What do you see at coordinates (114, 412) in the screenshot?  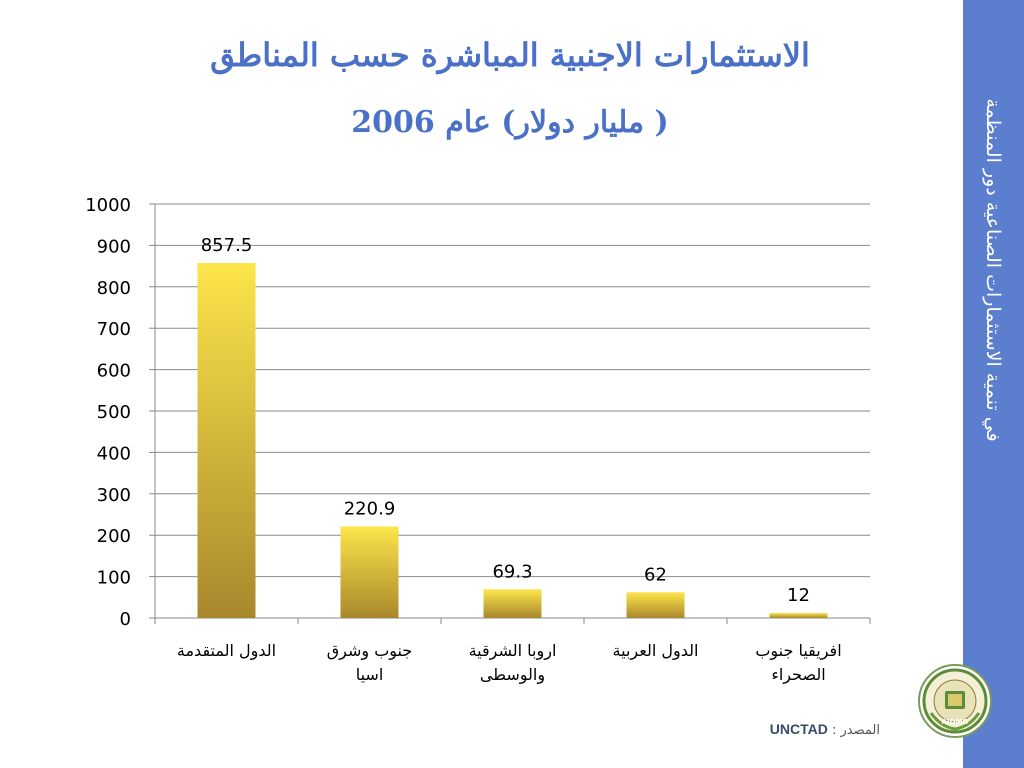 I see `y-tick-label-500: 500` at bounding box center [114, 412].